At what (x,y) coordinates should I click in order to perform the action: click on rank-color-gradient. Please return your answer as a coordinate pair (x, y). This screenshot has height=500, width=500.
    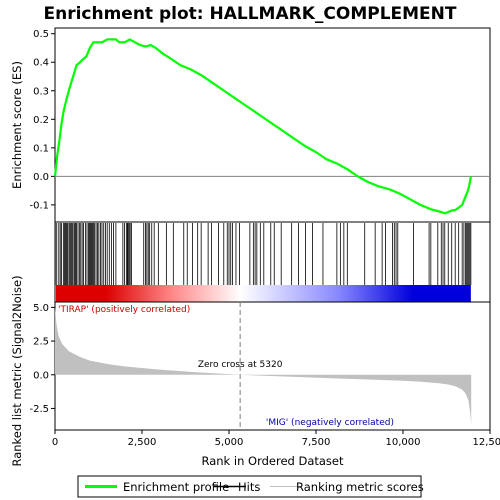
    Looking at the image, I should click on (263, 293).